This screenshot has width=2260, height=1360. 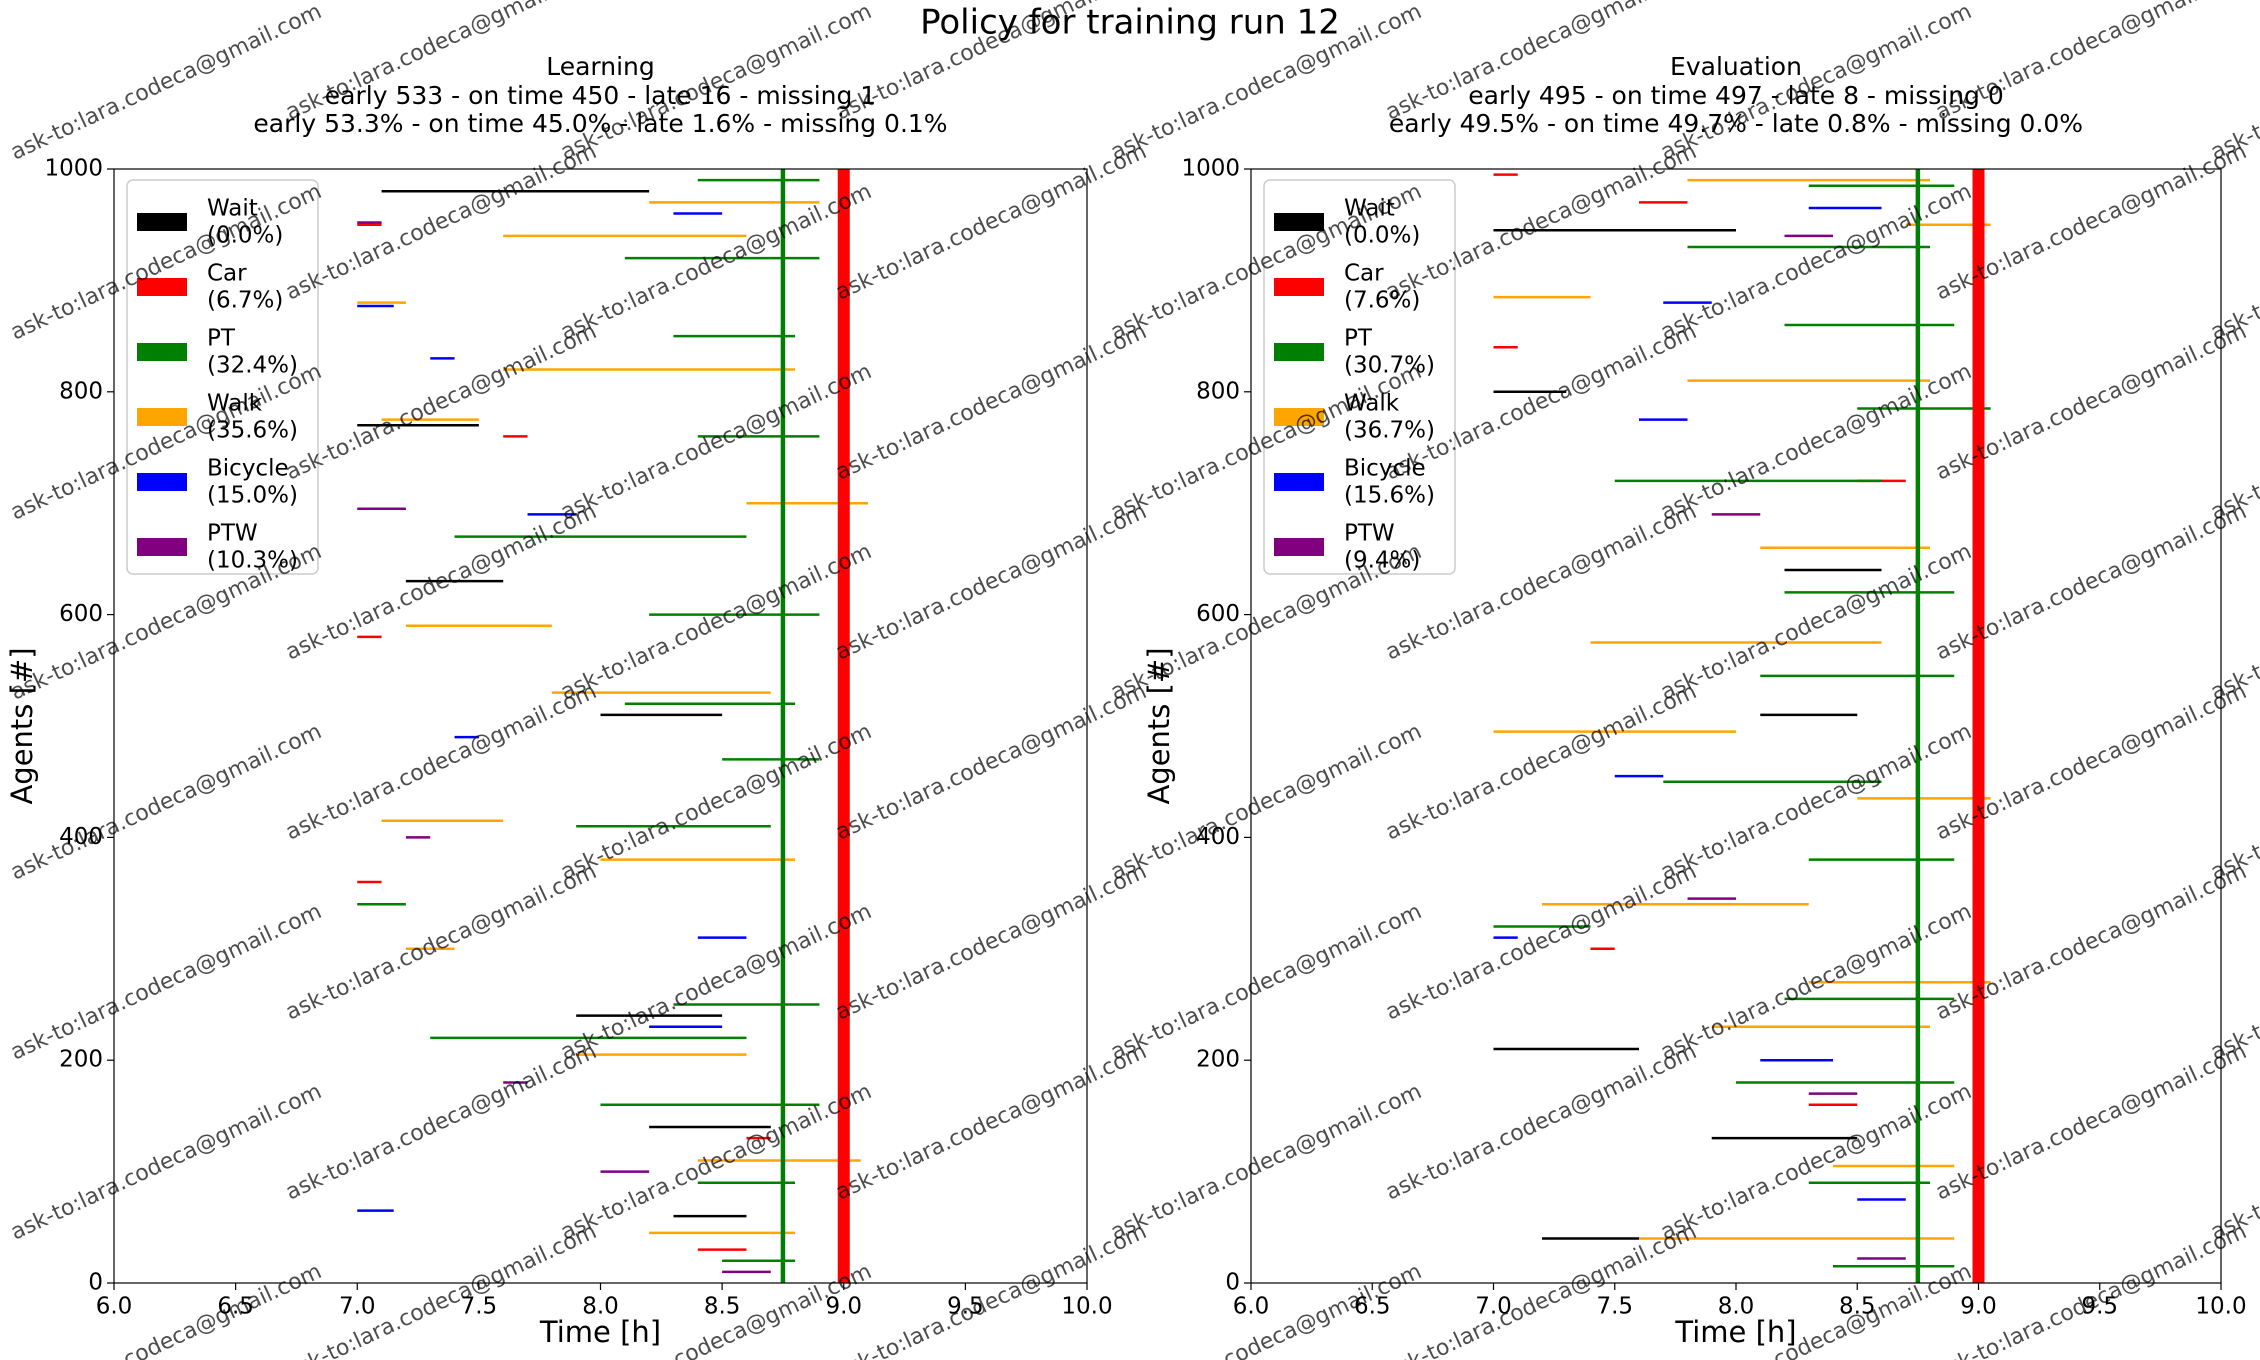 What do you see at coordinates (252, 561) in the screenshot?
I see `legend-share: (10.3%)` at bounding box center [252, 561].